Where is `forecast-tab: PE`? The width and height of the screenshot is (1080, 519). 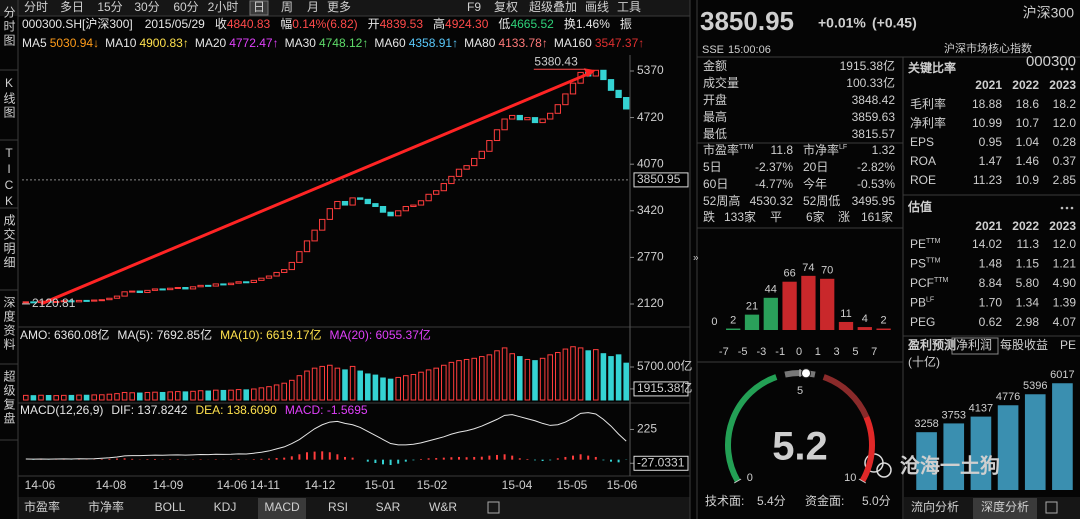
forecast-tab: PE is located at coordinates (1068, 345).